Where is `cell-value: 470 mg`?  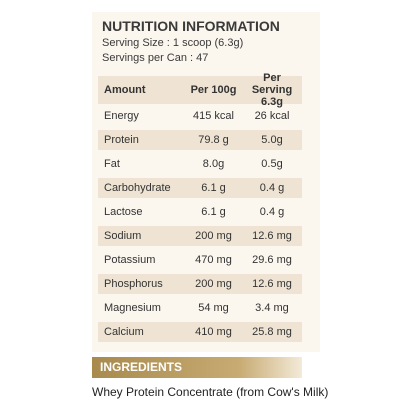
cell-value: 470 mg is located at coordinates (213, 260).